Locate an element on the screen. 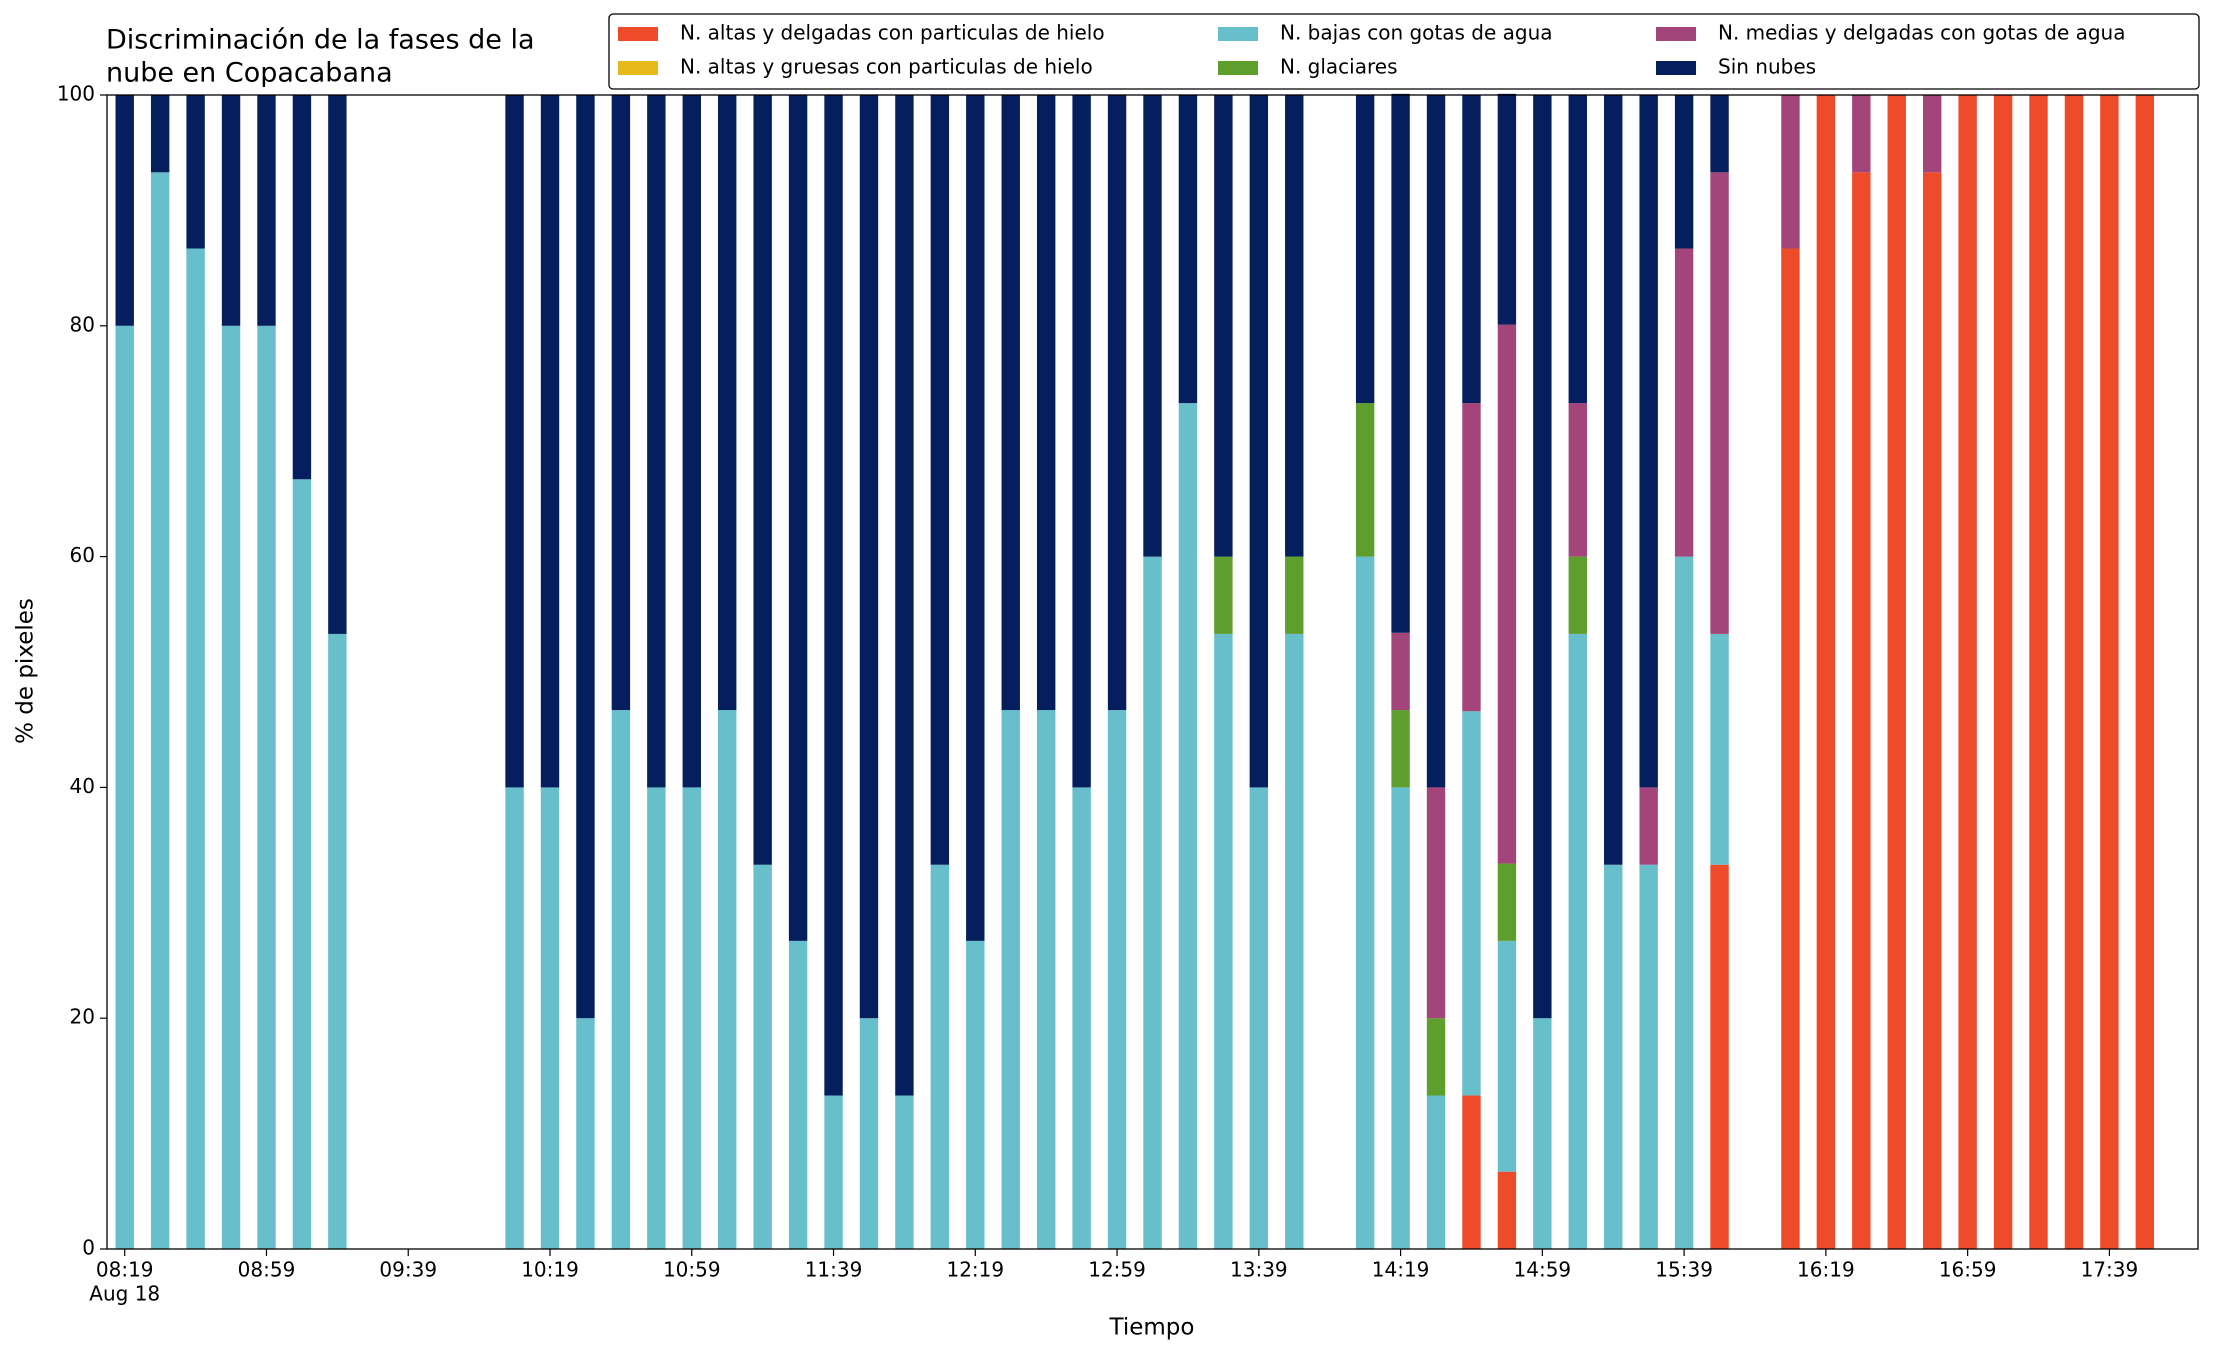 This screenshot has height=1359, width=2216. x-tick-label: 16:19 is located at coordinates (1826, 1270).